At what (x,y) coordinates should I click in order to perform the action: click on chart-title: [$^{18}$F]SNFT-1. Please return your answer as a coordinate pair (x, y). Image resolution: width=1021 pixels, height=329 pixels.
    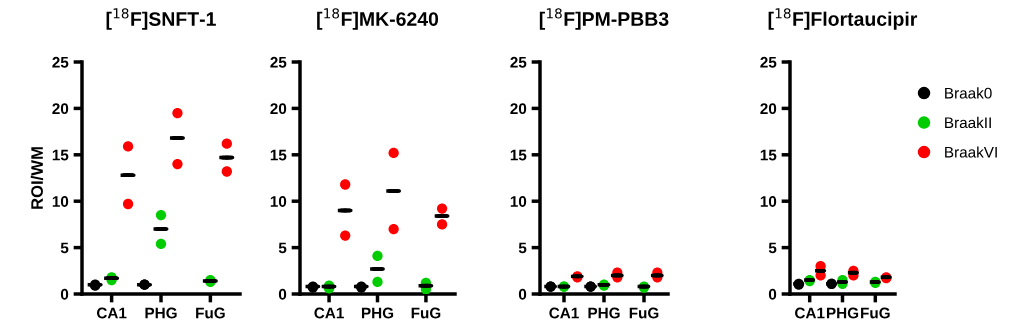
    Looking at the image, I should click on (161, 19).